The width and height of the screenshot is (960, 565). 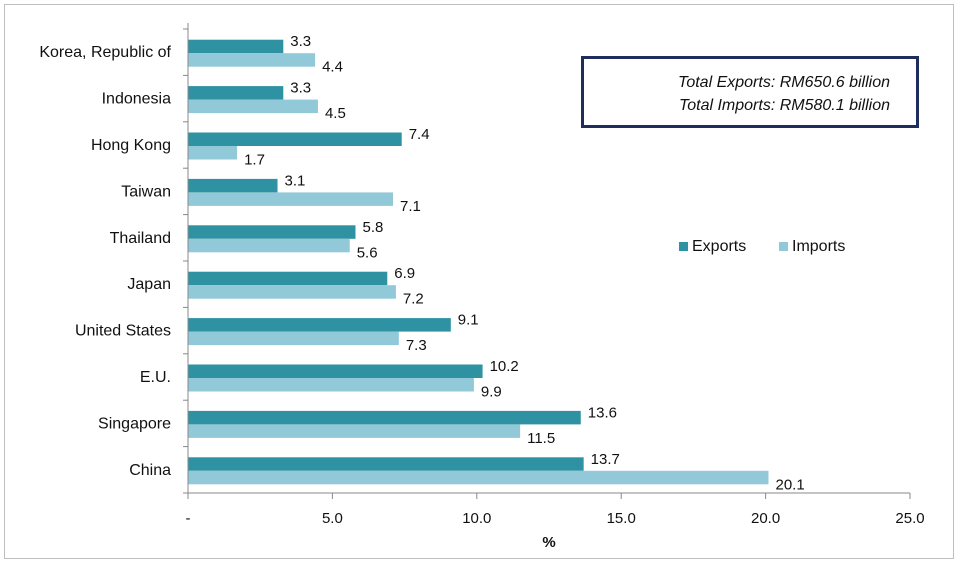 What do you see at coordinates (150, 470) in the screenshot?
I see `category-label-china: China` at bounding box center [150, 470].